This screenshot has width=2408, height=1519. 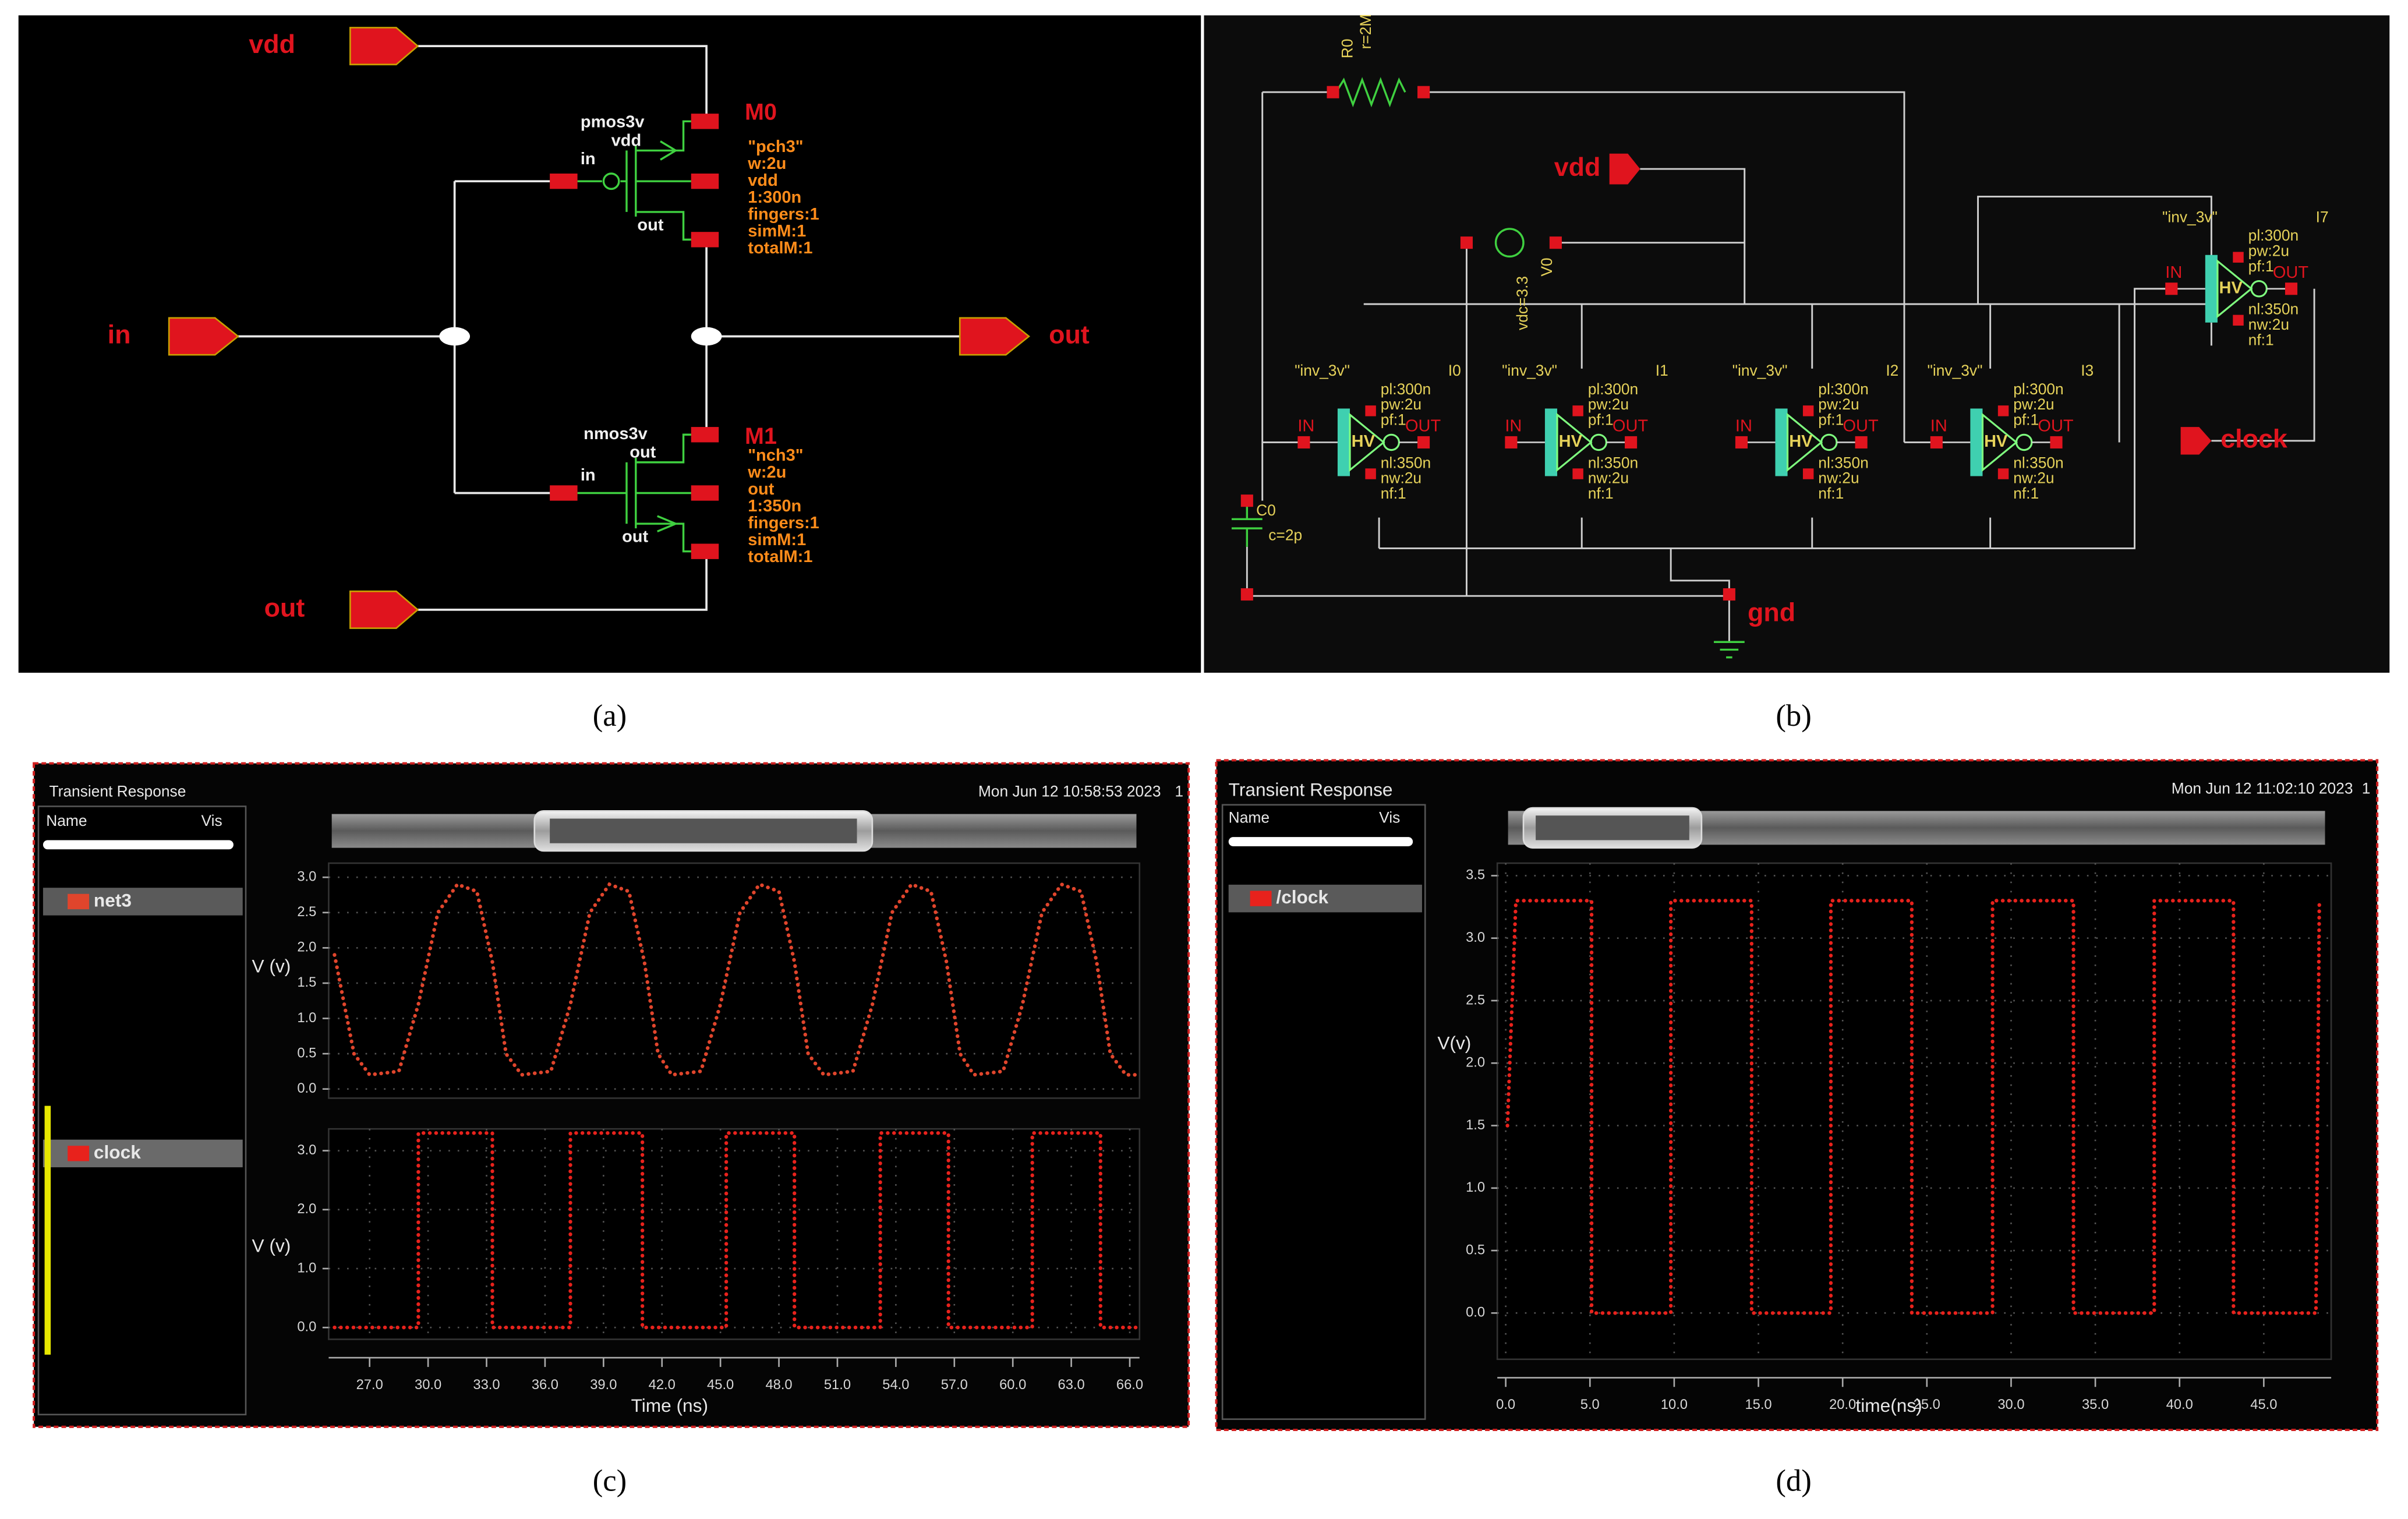 I want to click on x-tick-label: 40.0, so click(x=2179, y=1404).